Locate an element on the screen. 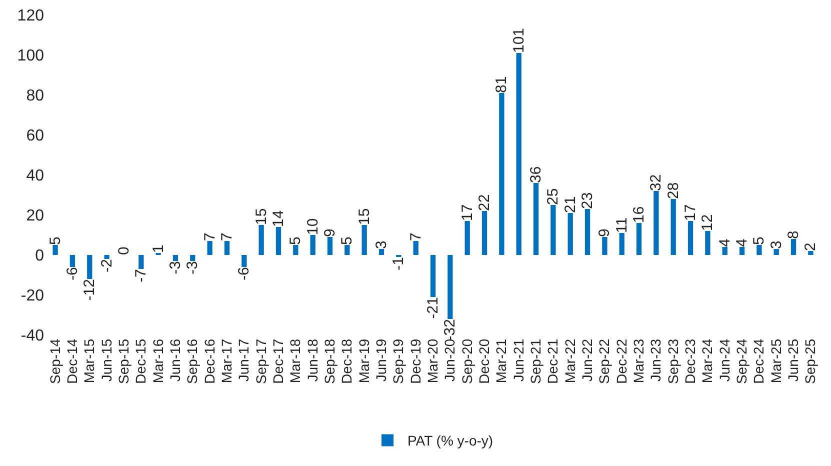 The image size is (831, 466). data-label: 23 is located at coordinates (587, 200).